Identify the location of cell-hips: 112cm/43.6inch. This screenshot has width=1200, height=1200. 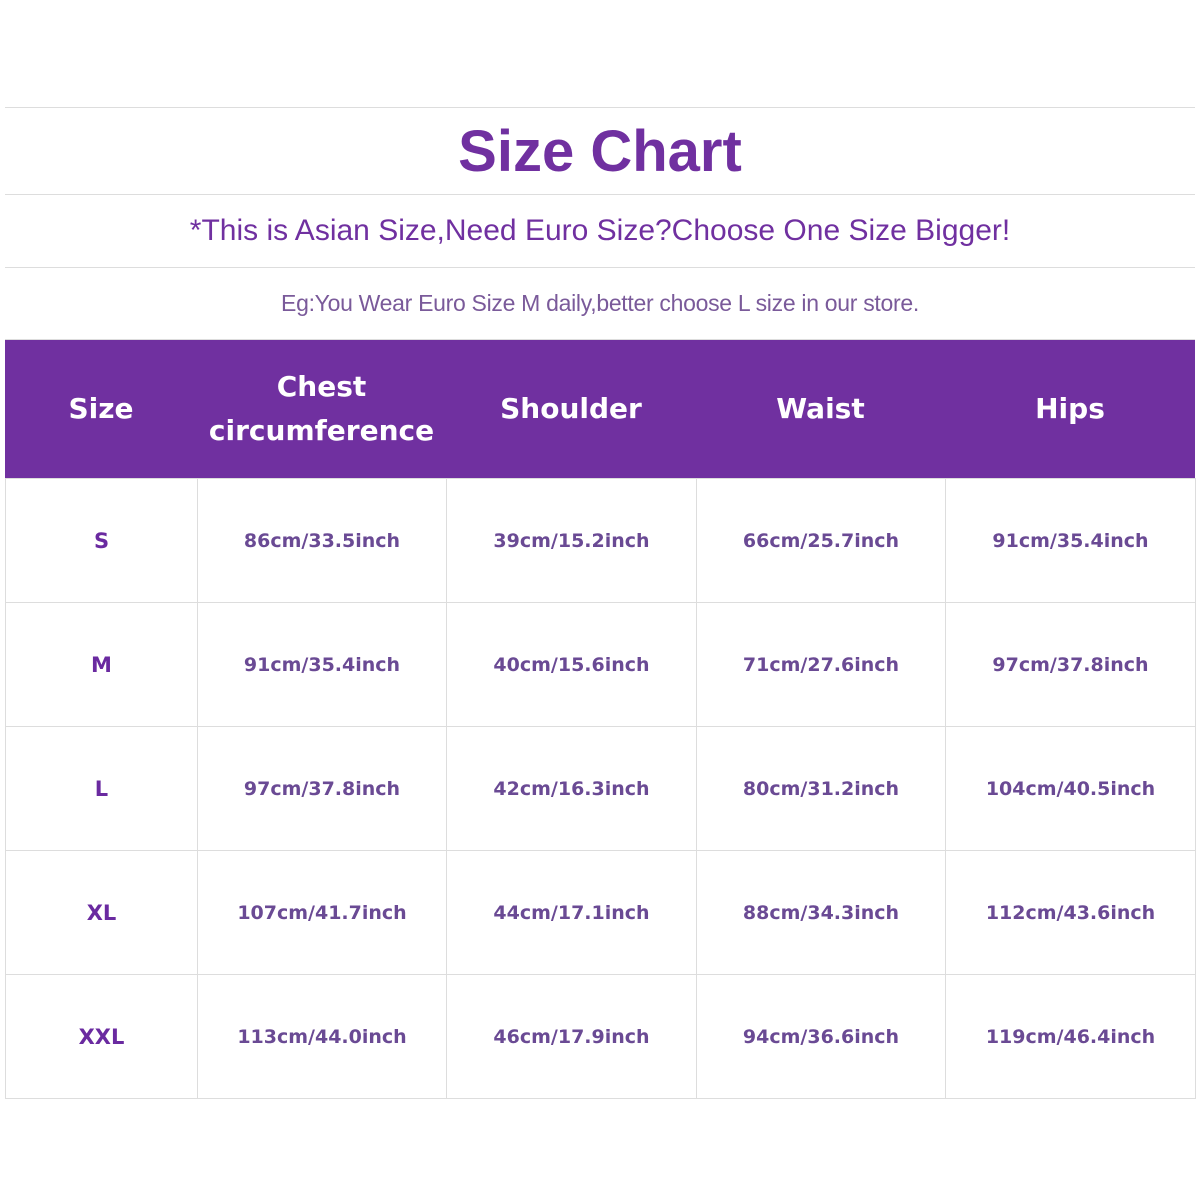
(1070, 912).